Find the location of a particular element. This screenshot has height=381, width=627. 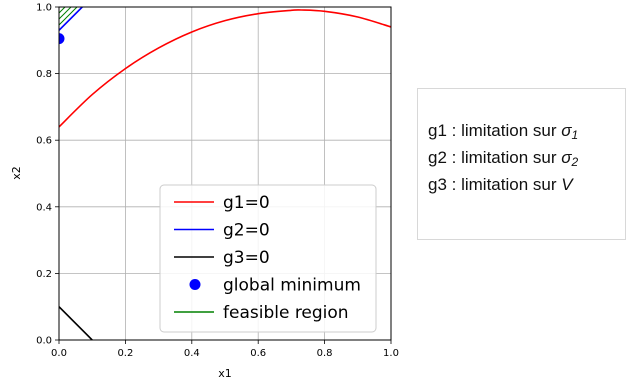

x-tick-label: 0.6 is located at coordinates (258, 353).